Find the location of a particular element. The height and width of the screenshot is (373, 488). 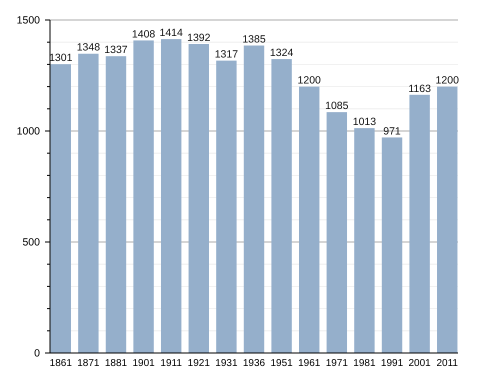

x-tick-label: 1981 is located at coordinates (364, 363).